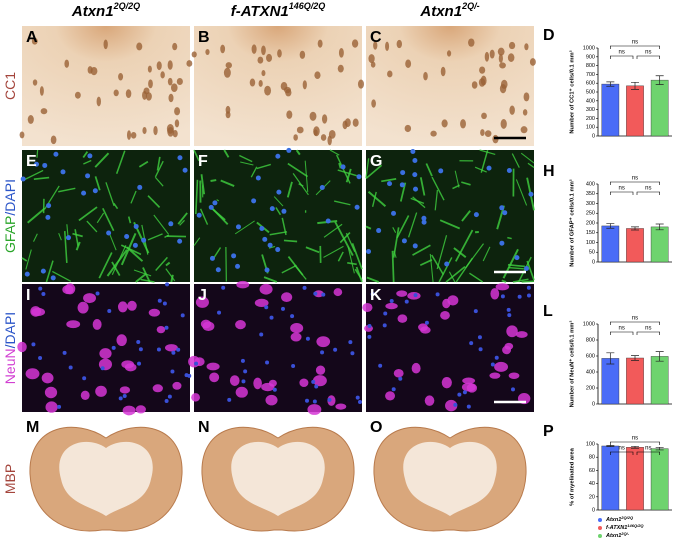 This screenshot has width=685, height=546. I want to click on row-label-part: /DAPI, so click(10, 197).